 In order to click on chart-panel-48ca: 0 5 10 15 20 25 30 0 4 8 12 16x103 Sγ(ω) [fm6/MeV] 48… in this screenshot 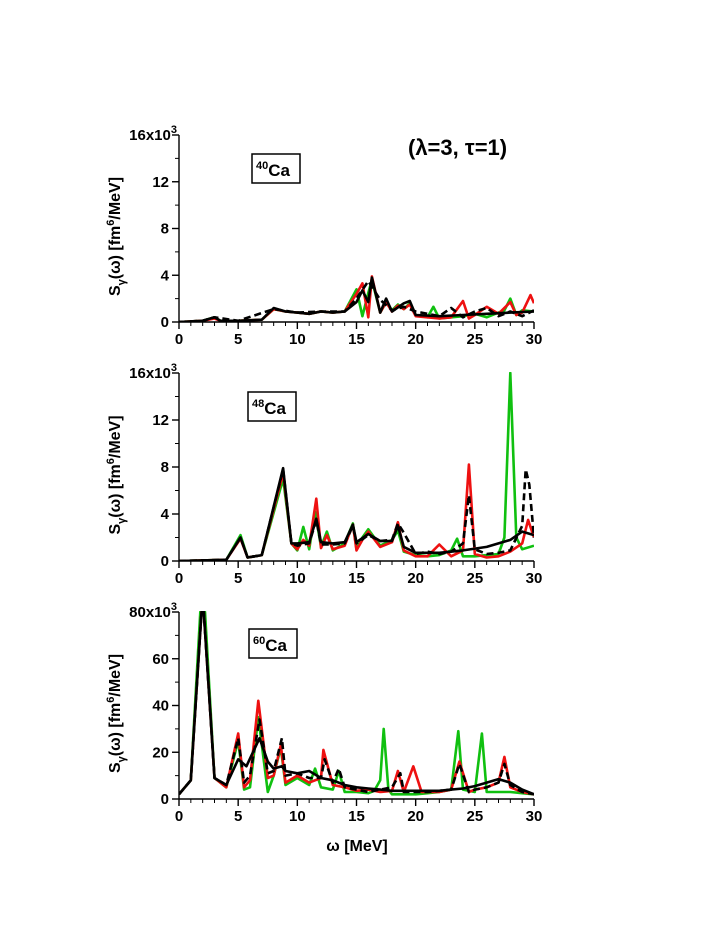, I will do `click(323, 474)`.